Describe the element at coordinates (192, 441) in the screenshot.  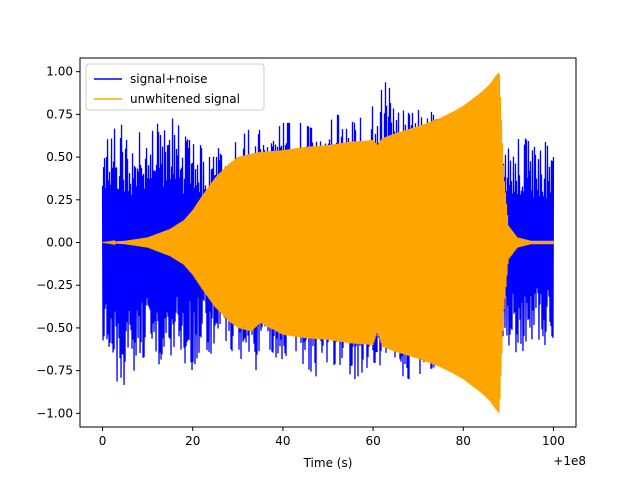
I see `x-tick-label: 20` at that location.